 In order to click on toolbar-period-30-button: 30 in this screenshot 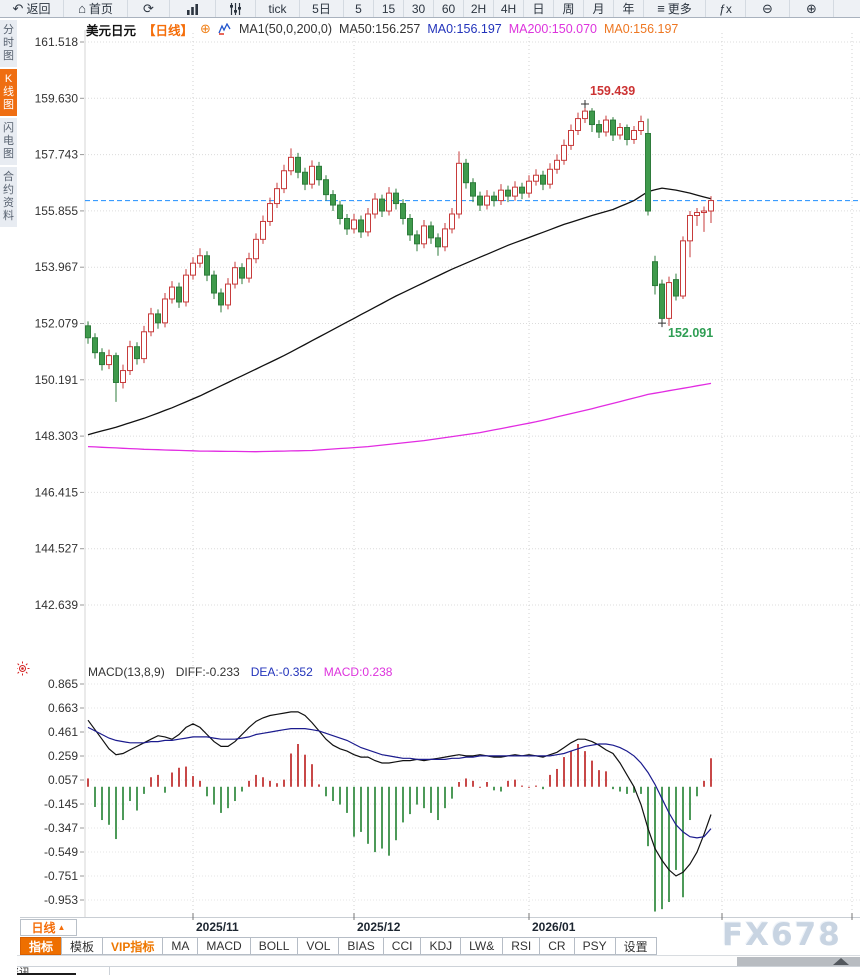, I will do `click(419, 8)`.